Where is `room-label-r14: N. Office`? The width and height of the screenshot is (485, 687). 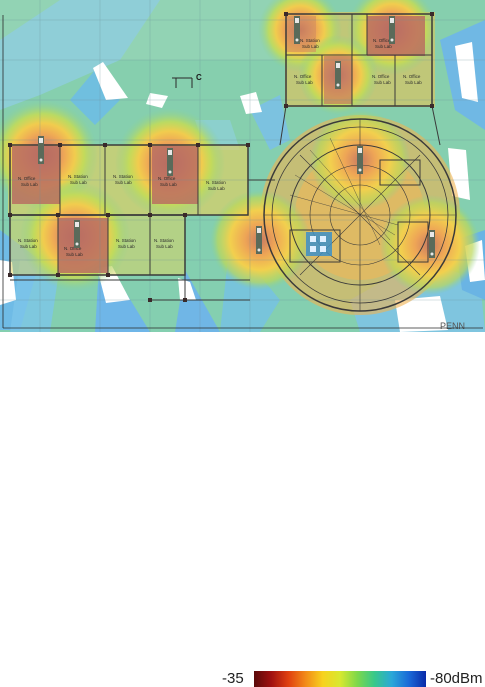
room-label-r14: N. Office is located at coordinates (382, 40).